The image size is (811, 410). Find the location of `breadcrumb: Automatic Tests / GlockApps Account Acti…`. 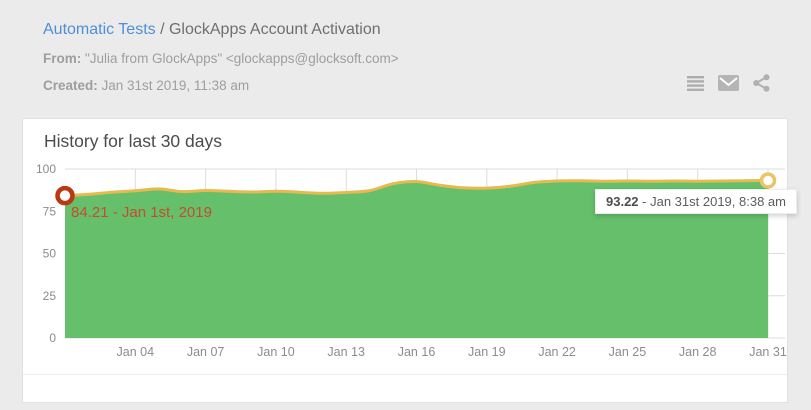

breadcrumb: Automatic Tests / GlockApps Account Acti… is located at coordinates (221, 29).